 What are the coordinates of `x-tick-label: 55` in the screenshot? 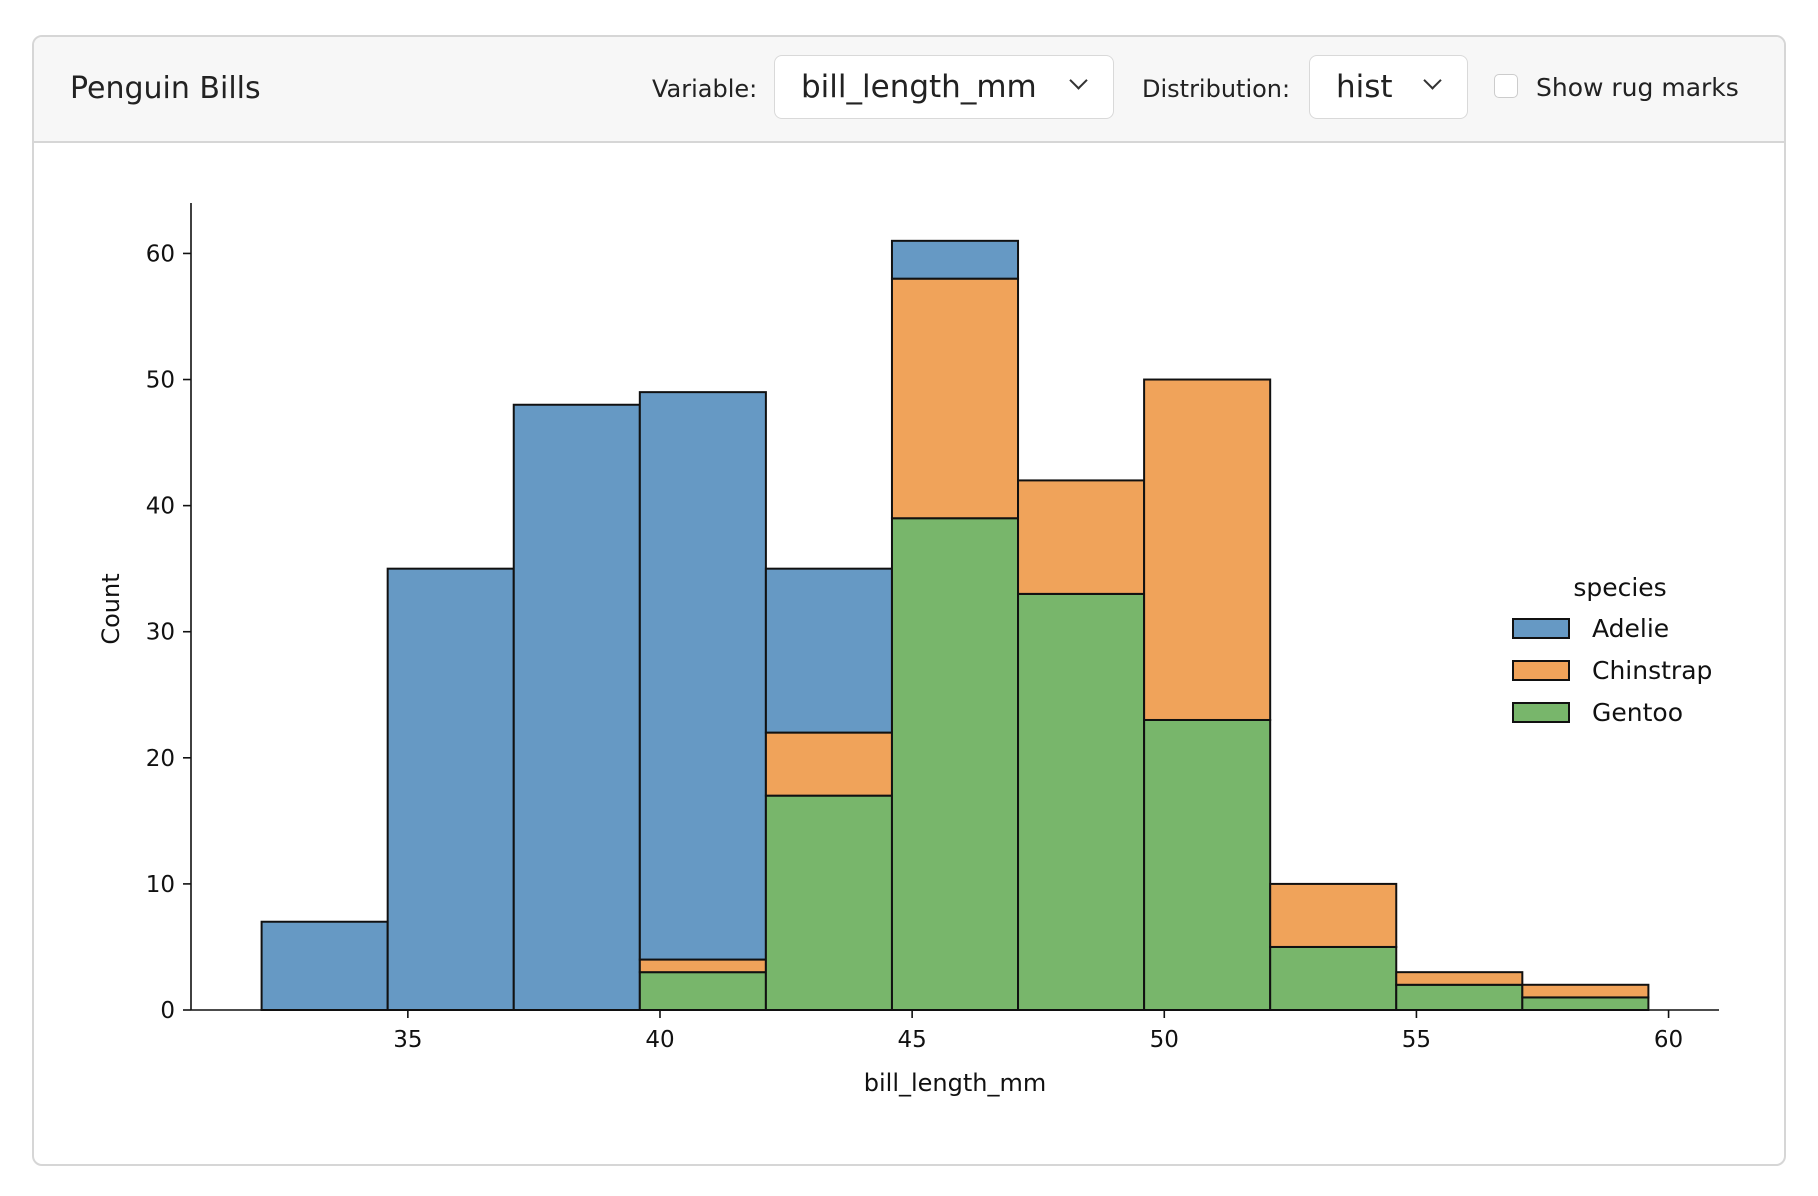 It's located at (1416, 1040).